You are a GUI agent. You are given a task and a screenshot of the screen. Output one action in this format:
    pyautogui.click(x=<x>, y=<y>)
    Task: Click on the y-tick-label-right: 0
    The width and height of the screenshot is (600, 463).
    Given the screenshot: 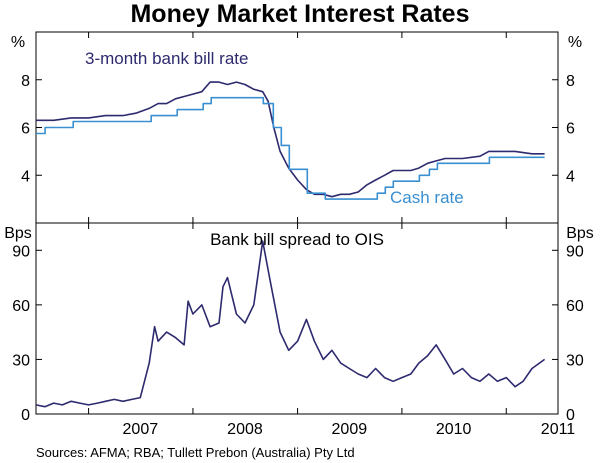 What is the action you would take?
    pyautogui.click(x=570, y=415)
    